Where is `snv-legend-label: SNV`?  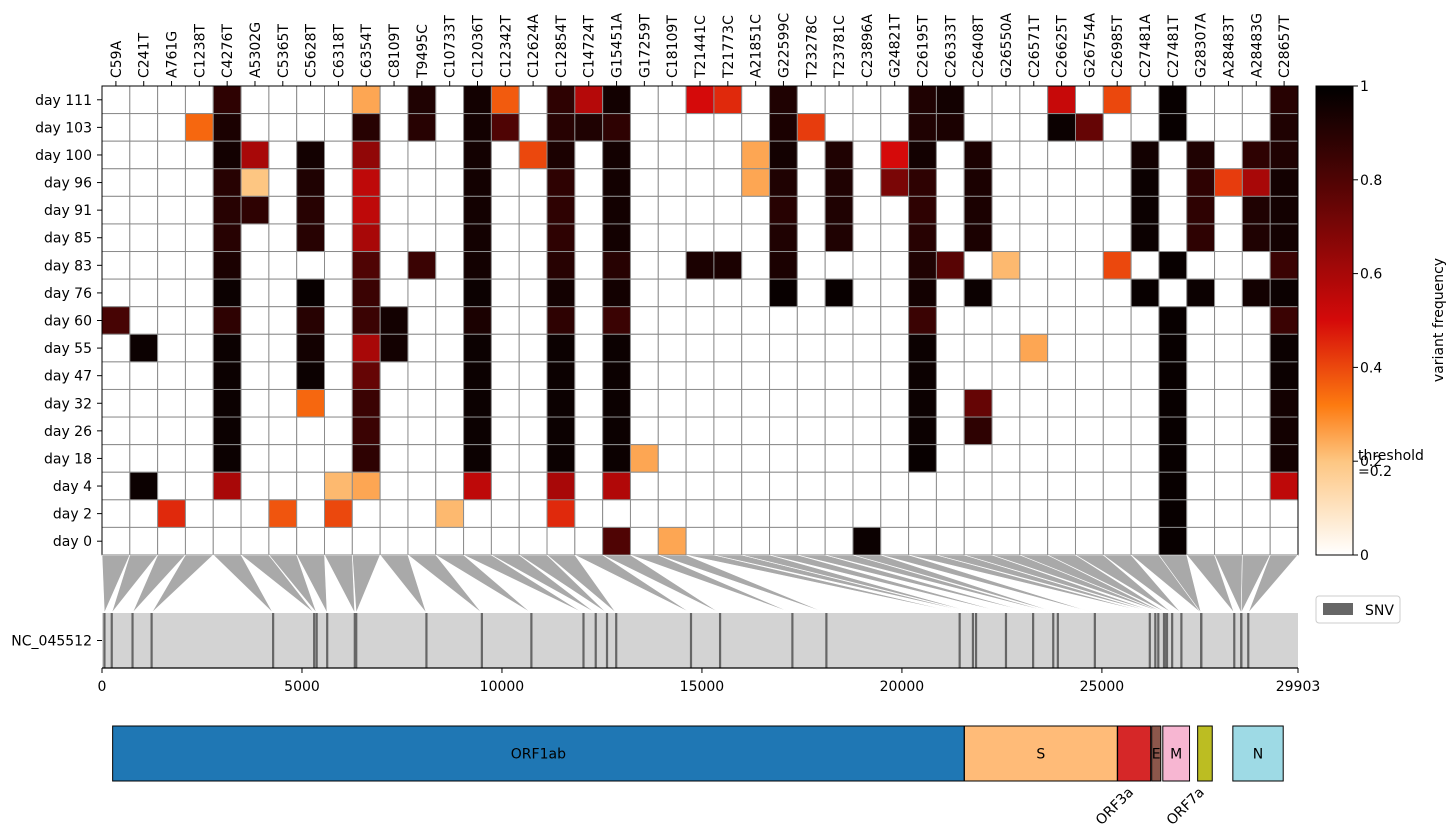 snv-legend-label: SNV is located at coordinates (1379, 611).